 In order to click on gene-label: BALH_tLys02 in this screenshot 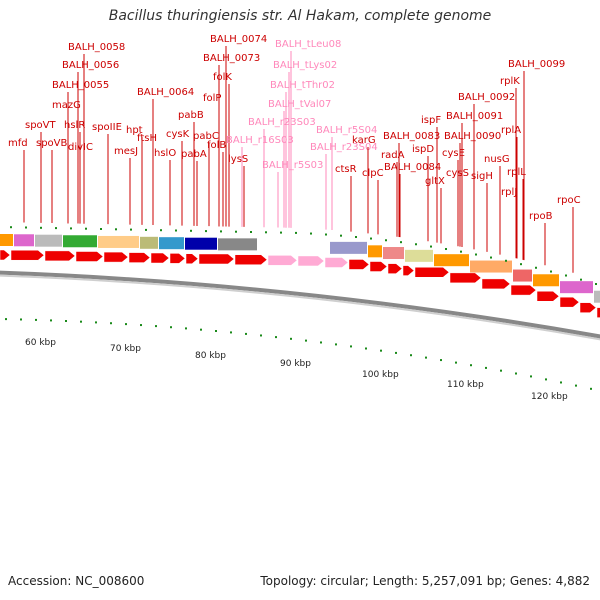, I will do `click(305, 65)`.